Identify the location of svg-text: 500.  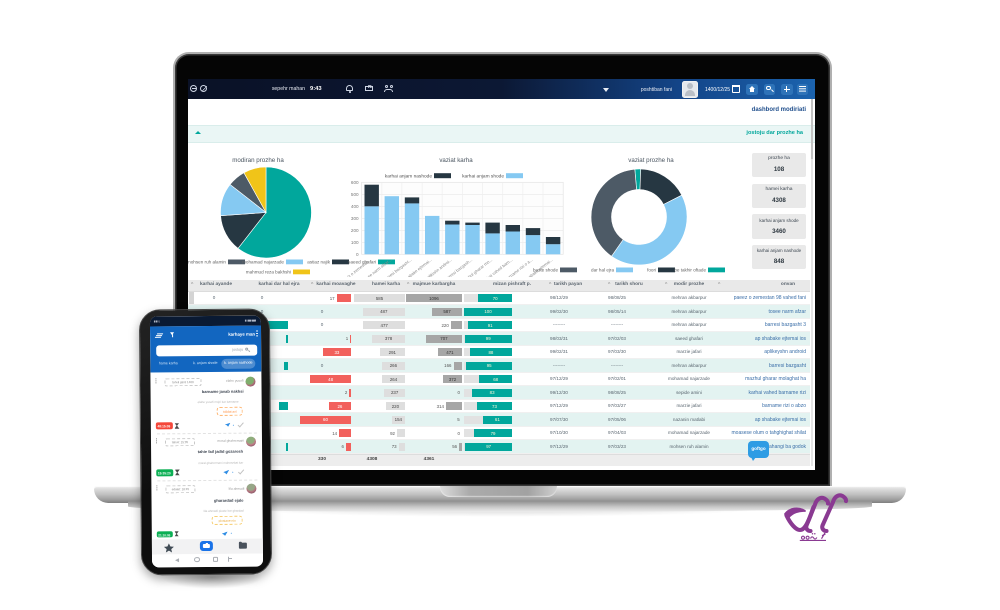
(355, 194).